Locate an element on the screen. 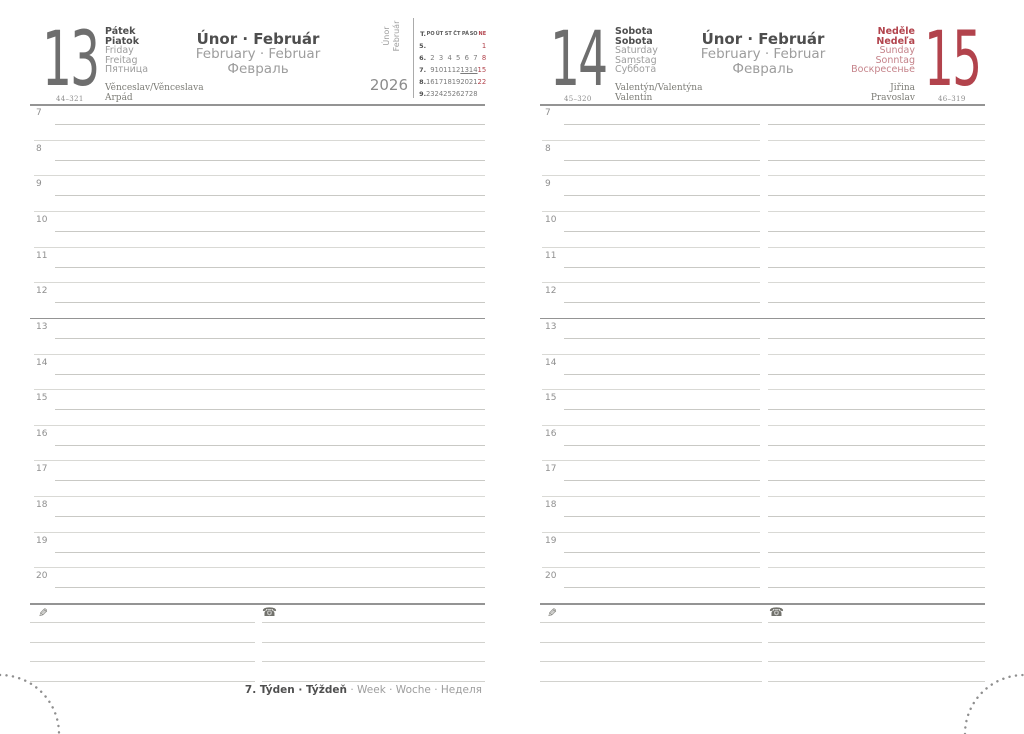 This screenshot has width=1024, height=734. minical-week-number: 8. is located at coordinates (422, 82).